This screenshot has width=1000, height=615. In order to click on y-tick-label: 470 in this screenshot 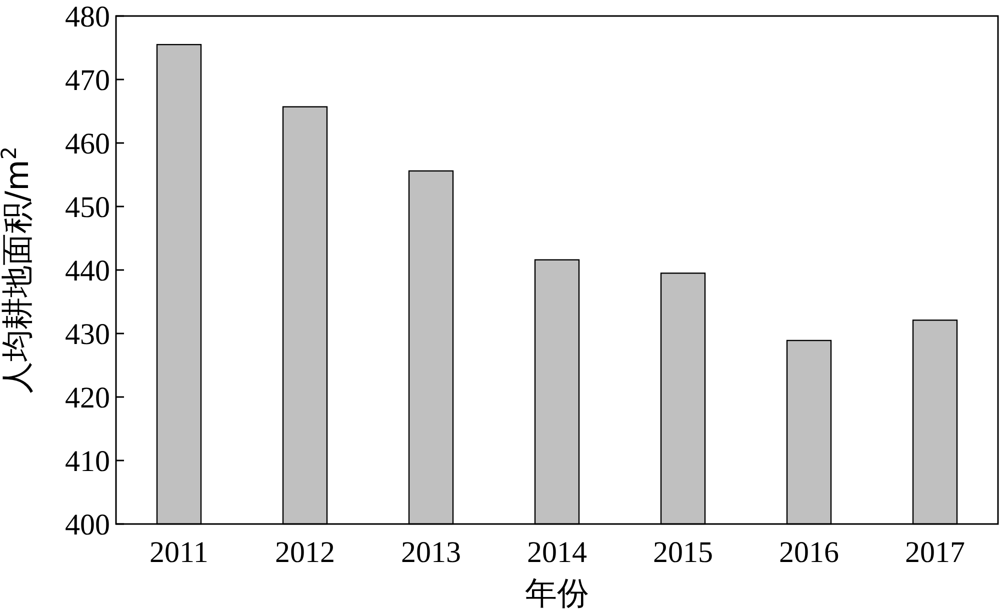, I will do `click(87, 80)`.